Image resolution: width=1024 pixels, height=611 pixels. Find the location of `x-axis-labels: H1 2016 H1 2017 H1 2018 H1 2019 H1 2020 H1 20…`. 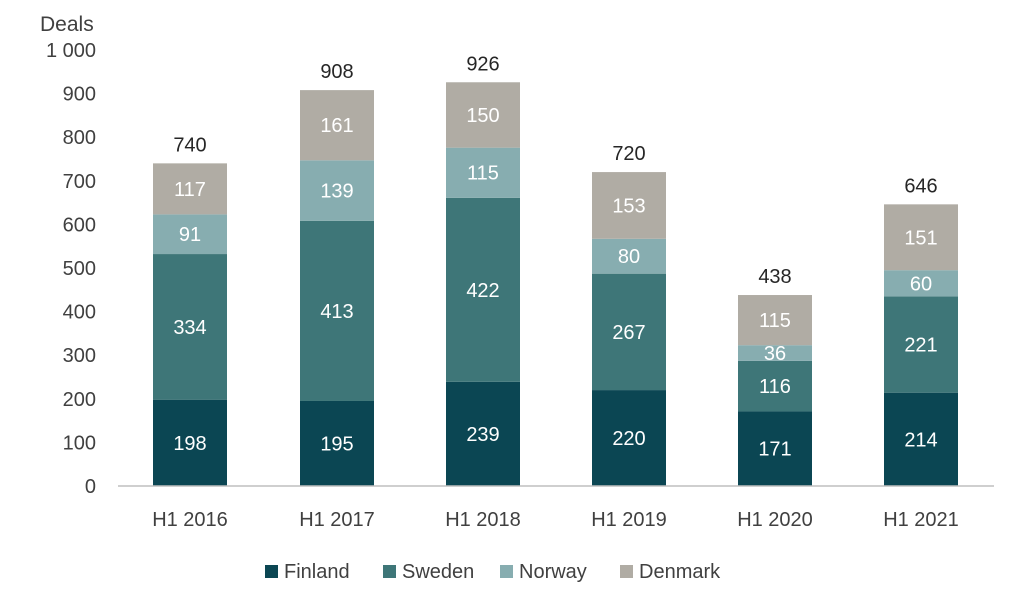

x-axis-labels: H1 2016 H1 2017 H1 2018 H1 2019 H1 2020 H1 20… is located at coordinates (555, 520).